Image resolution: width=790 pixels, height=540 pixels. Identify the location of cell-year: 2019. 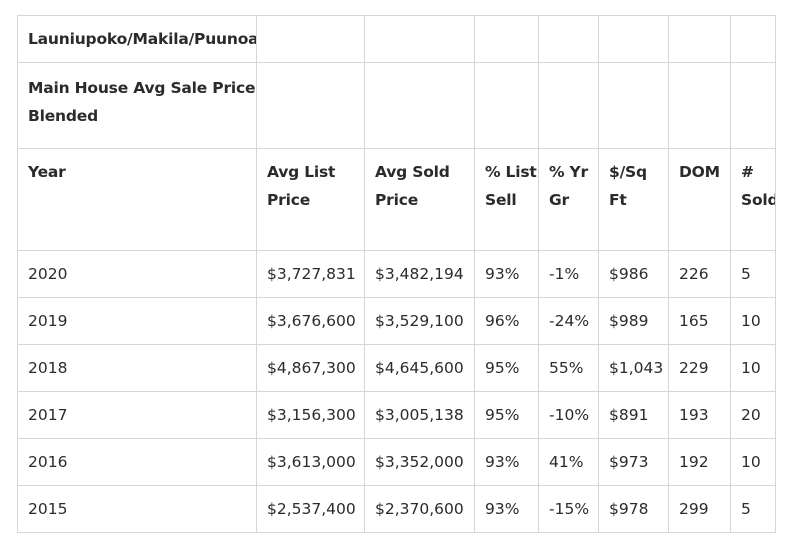
(137, 321).